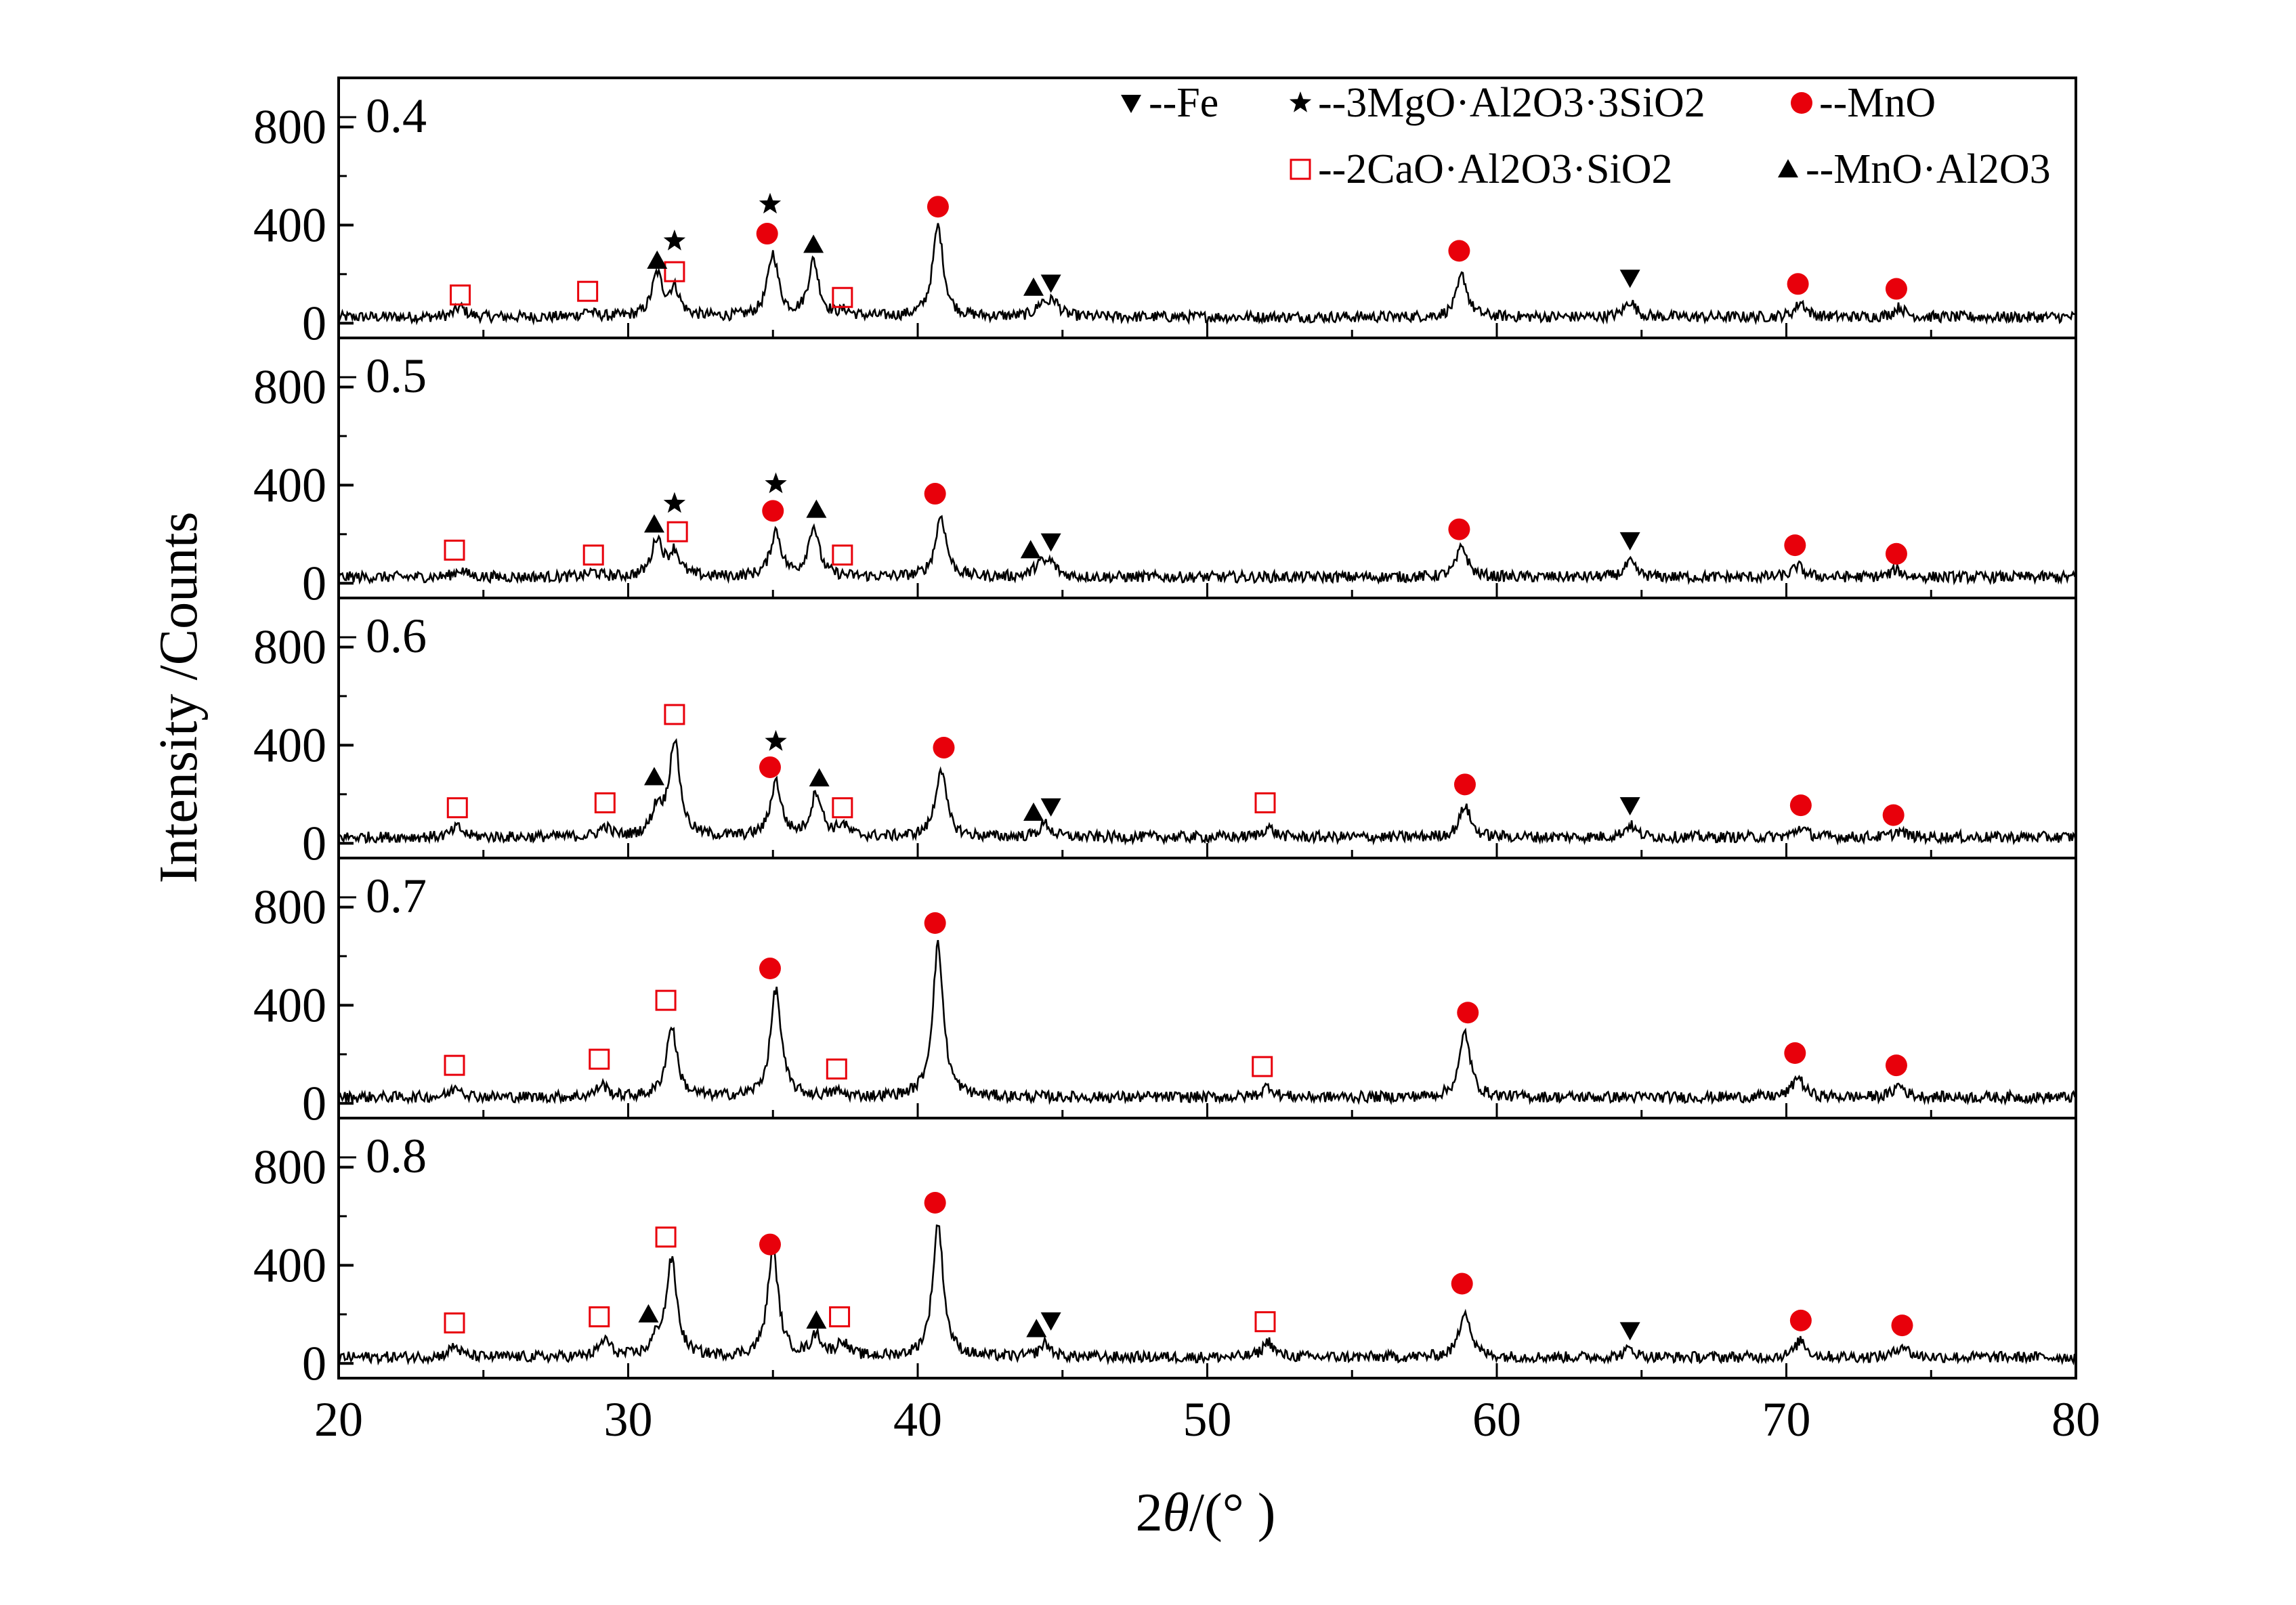 This screenshot has height=1605, width=2296. I want to click on panel-0.5: 0 400 800 0.5, so click(1165, 473).